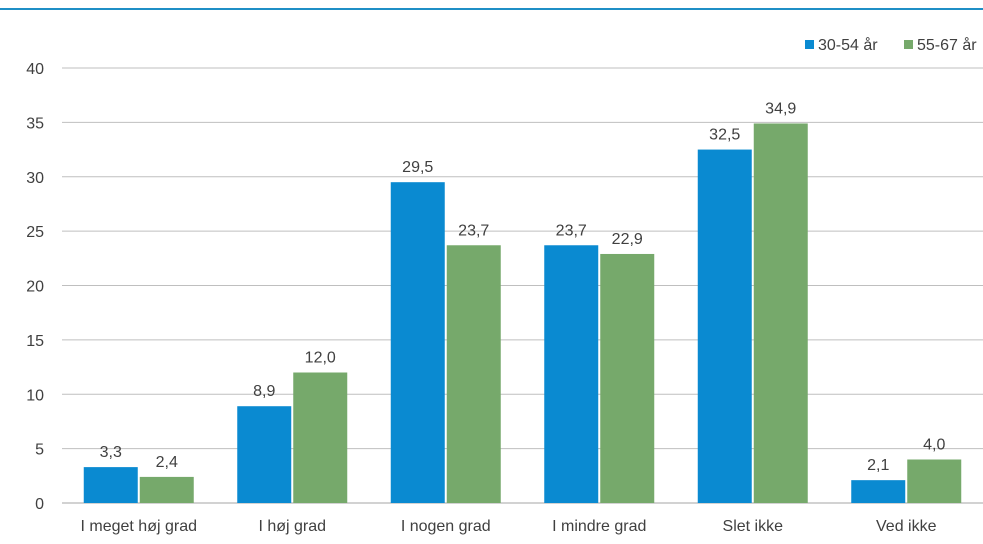 This screenshot has width=983, height=544. I want to click on y-tick-label: 0, so click(39, 504).